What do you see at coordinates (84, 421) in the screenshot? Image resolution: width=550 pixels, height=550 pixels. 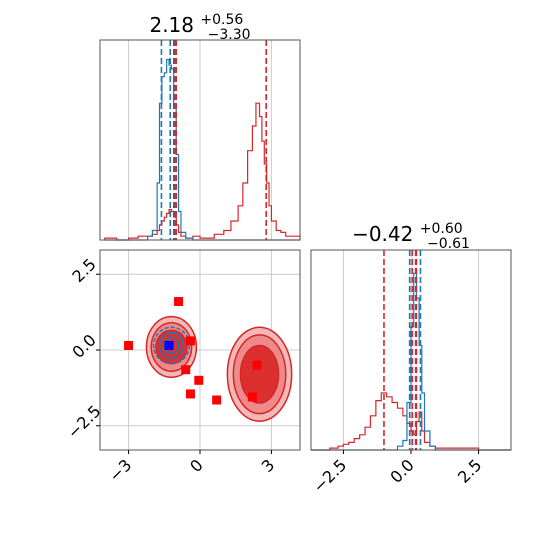 I see `y-axis-label-0: −2.5` at bounding box center [84, 421].